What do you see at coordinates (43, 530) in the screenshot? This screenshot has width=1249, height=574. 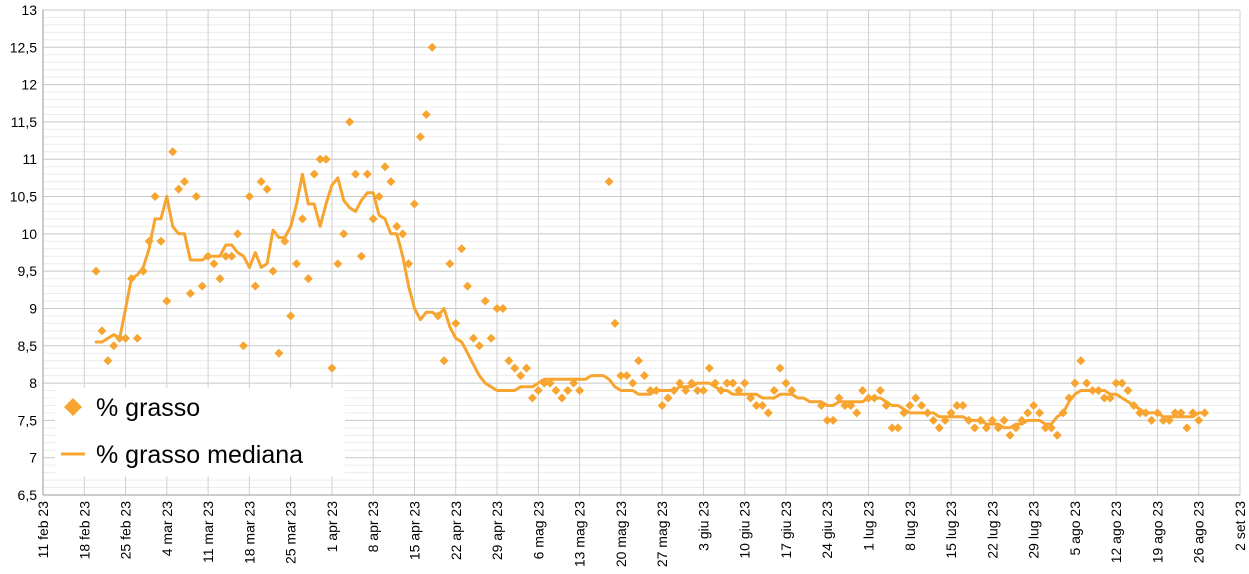 I see `x-tick-label: 11 feb 23` at bounding box center [43, 530].